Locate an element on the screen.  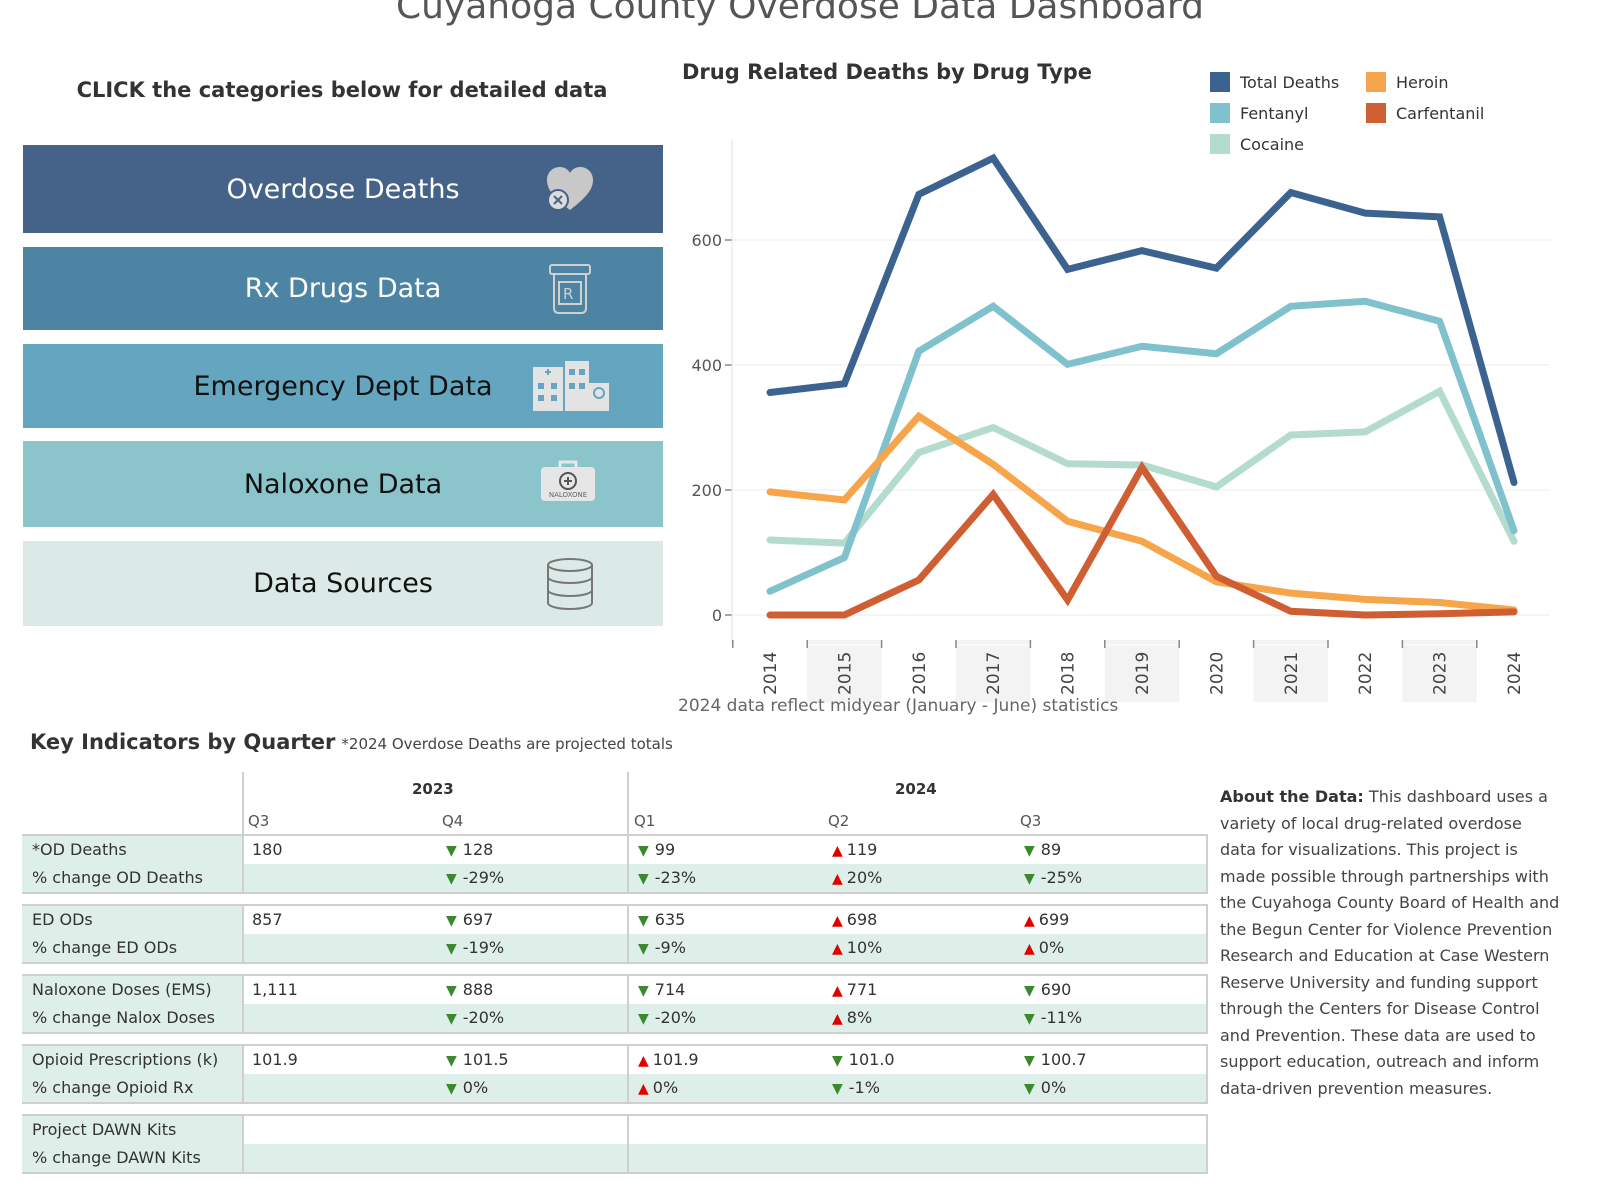
indicator-value: 180 is located at coordinates (267, 849).